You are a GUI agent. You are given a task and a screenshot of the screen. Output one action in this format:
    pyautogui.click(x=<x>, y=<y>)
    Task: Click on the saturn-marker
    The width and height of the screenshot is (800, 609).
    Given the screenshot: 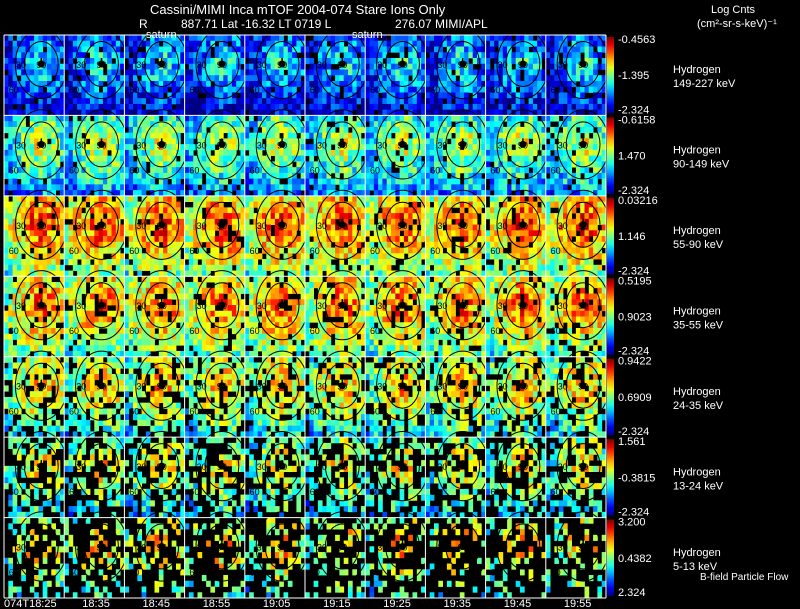 What is the action you would take?
    pyautogui.click(x=282, y=144)
    